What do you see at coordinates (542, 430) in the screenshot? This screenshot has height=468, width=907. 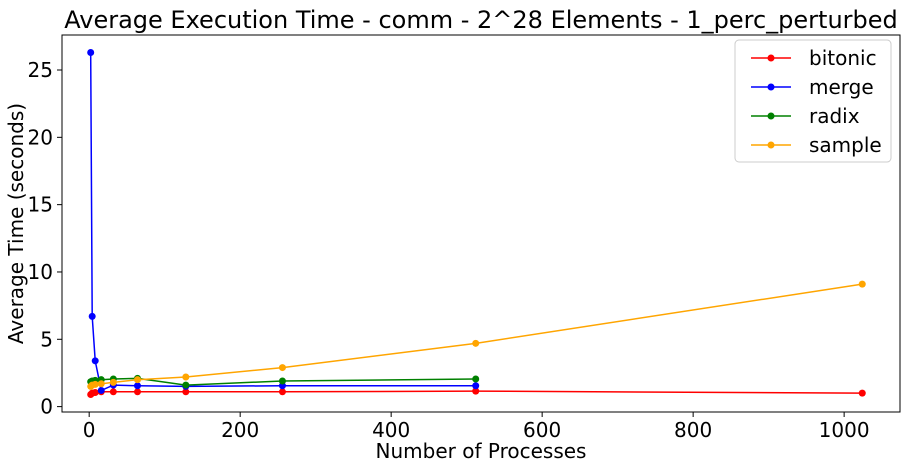 I see `x-tick-label: 600` at bounding box center [542, 430].